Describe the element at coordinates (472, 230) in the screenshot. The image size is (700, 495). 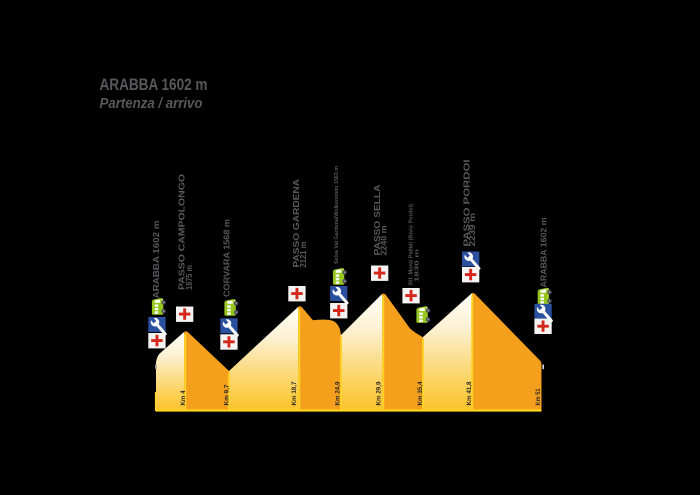
I see `svg-text: 2239 m` at that location.